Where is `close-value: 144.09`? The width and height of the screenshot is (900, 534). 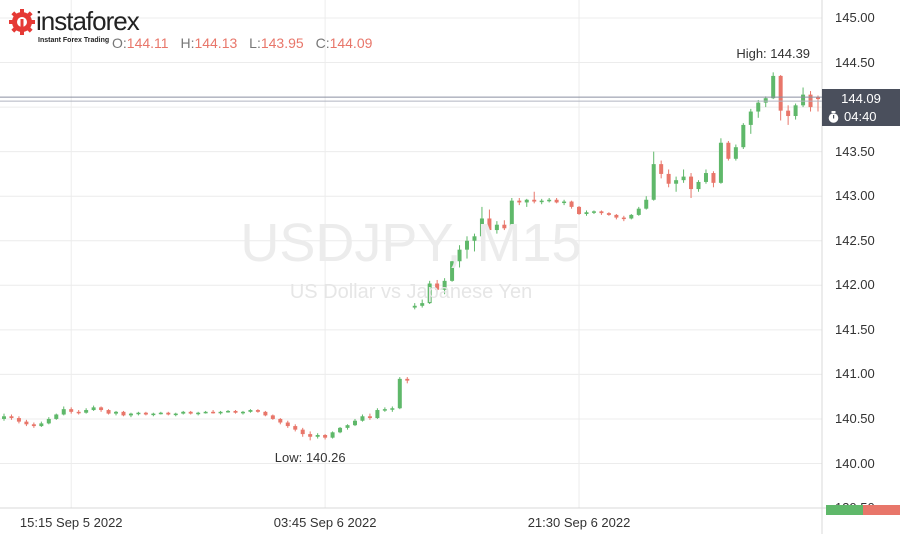 close-value: 144.09 is located at coordinates (351, 43).